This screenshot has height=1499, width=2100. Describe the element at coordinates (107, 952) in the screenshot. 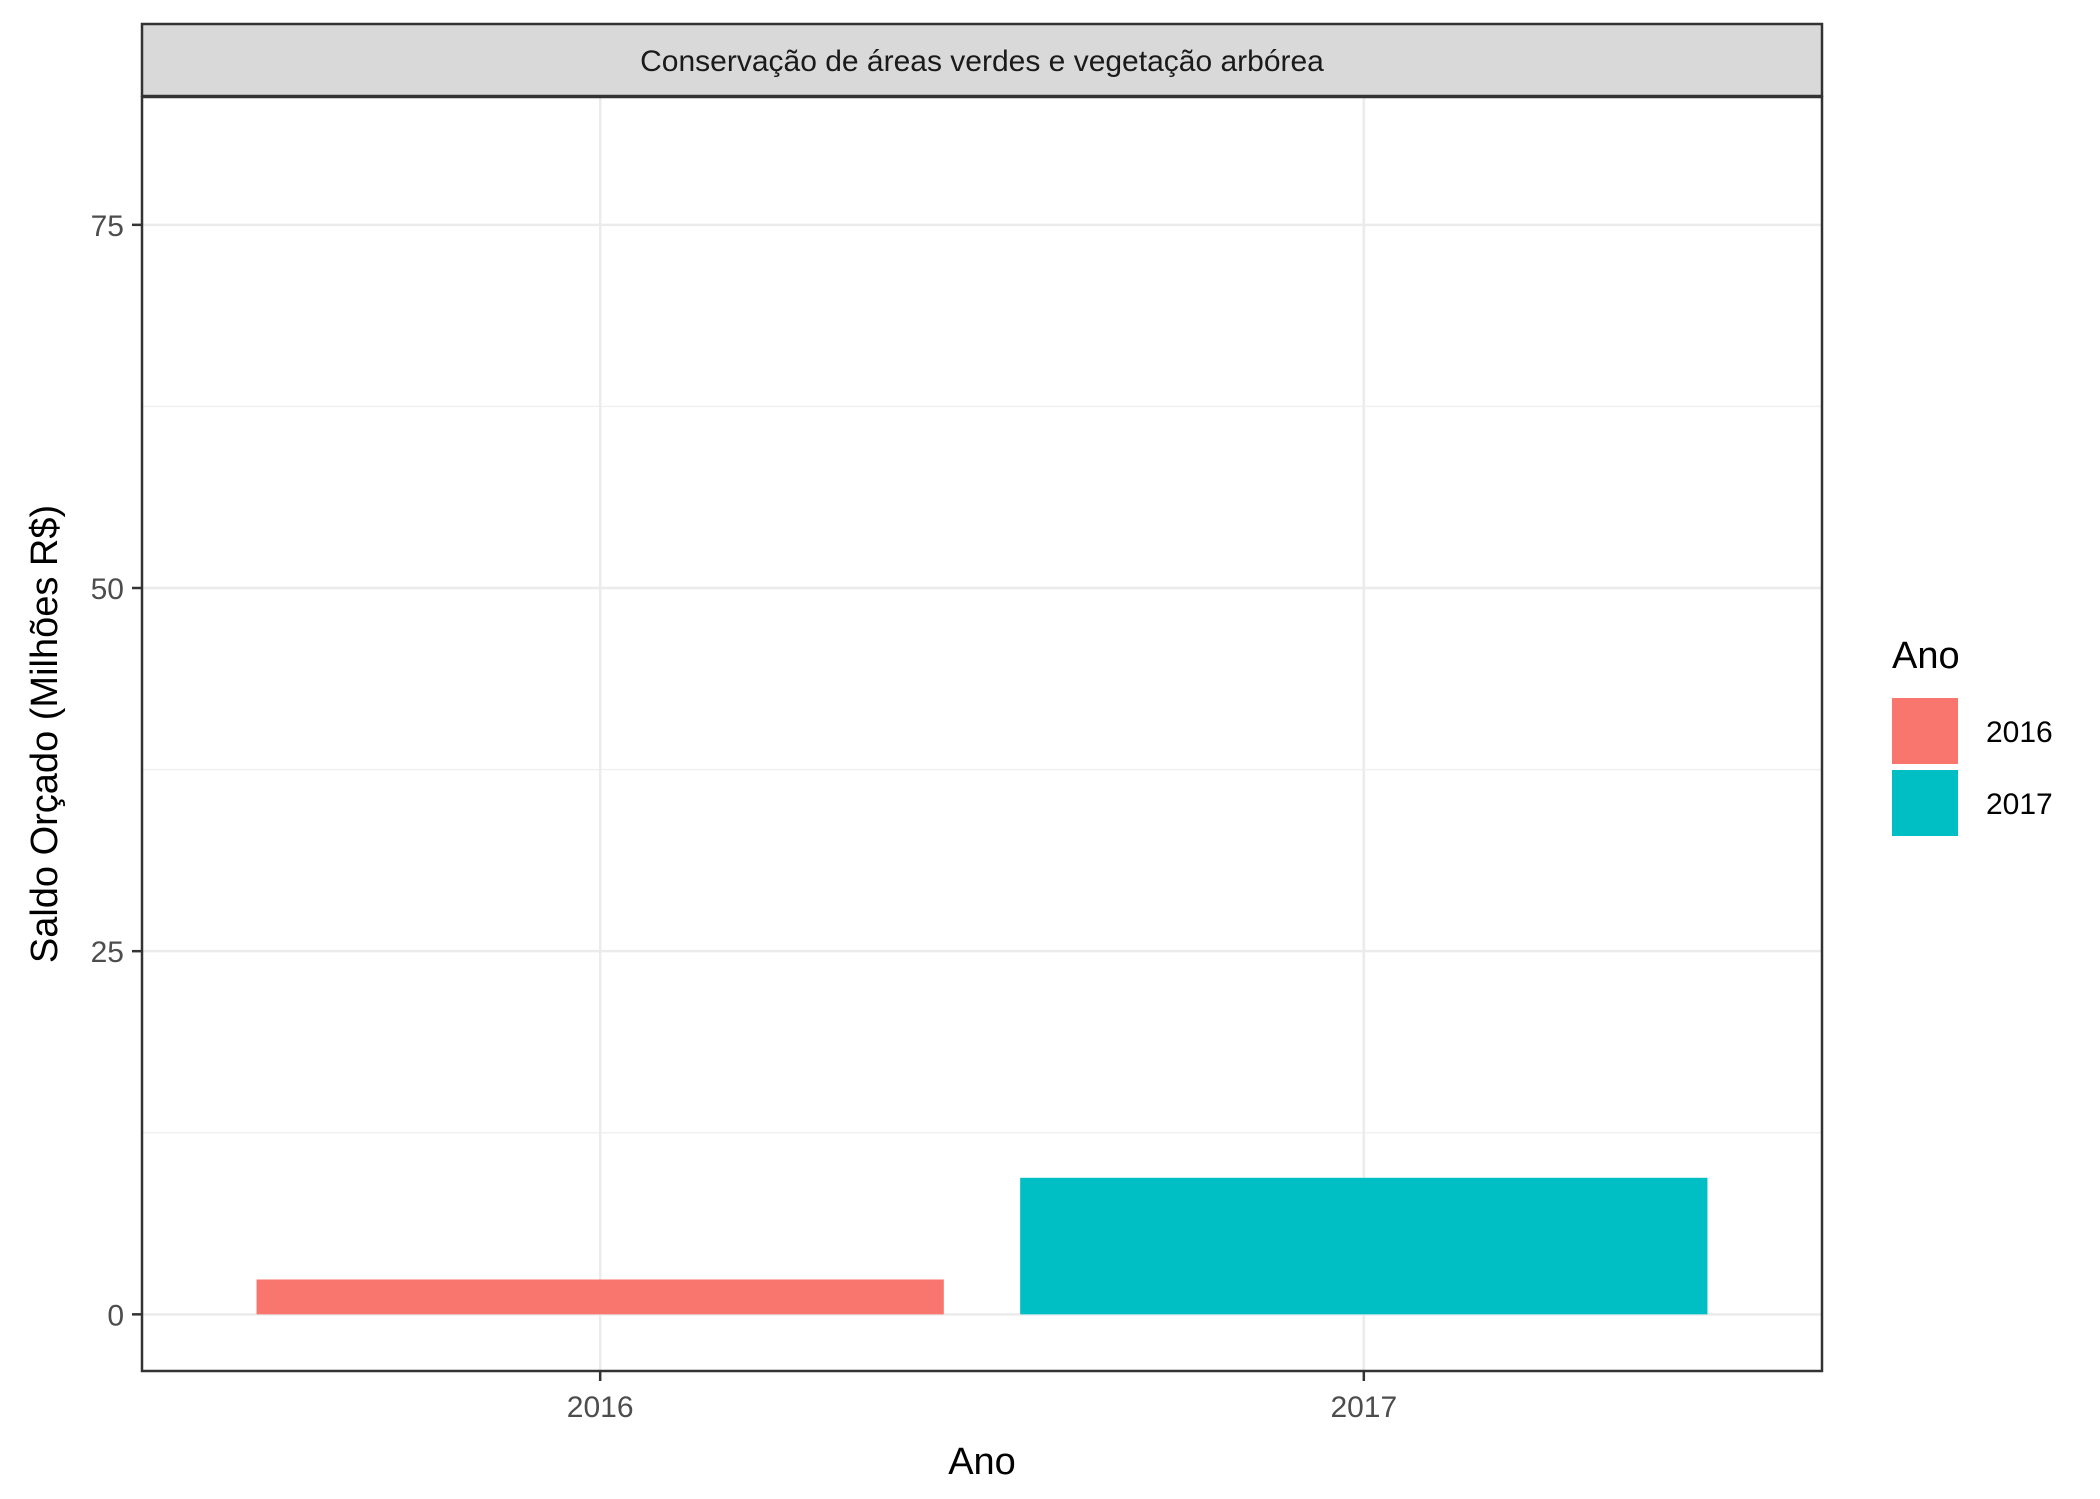

I see `y-tick-label: 25` at that location.